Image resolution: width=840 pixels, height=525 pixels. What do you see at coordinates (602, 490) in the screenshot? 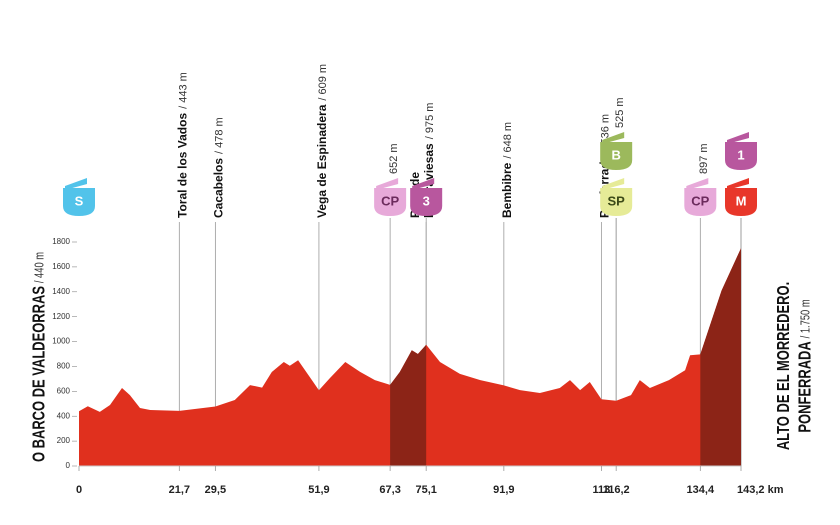
I see `x-tick-label: 113` at bounding box center [602, 490].